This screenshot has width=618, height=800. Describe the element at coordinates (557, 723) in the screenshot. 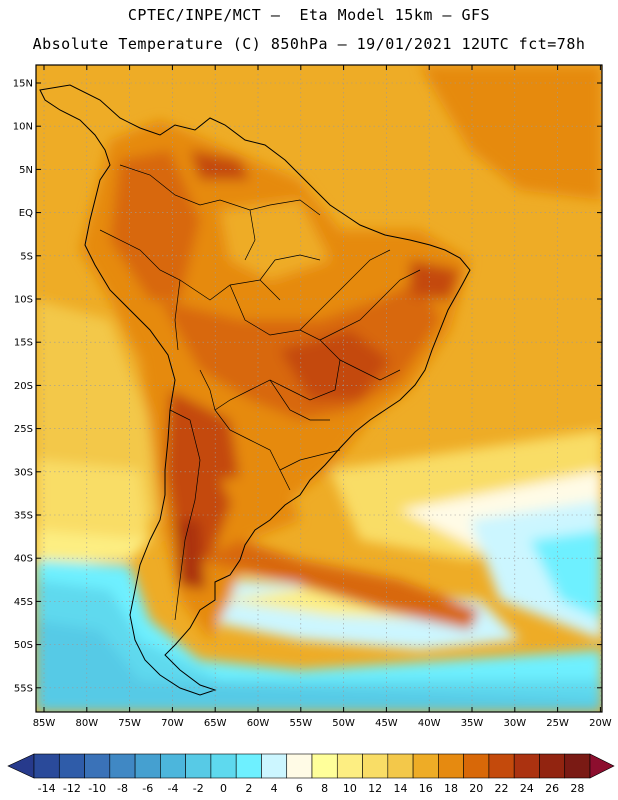

I see `lon-tick-label: 25W` at that location.